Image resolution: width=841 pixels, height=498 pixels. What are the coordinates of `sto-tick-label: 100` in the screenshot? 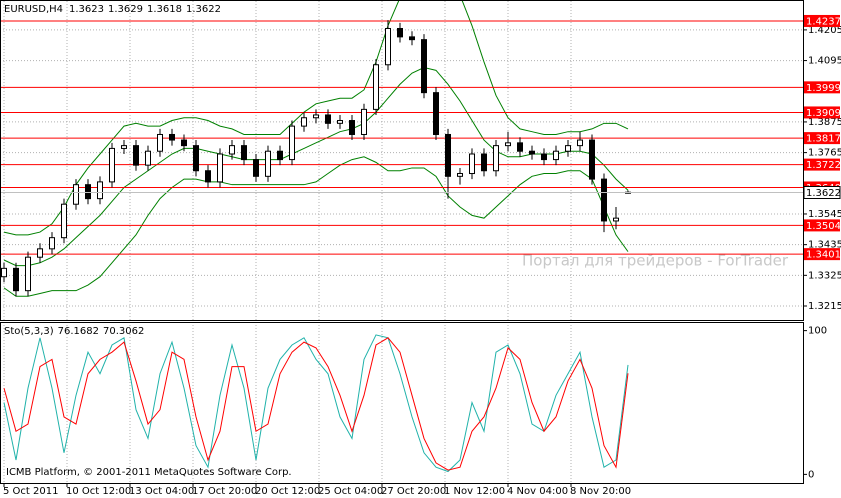 It's located at (817, 331).